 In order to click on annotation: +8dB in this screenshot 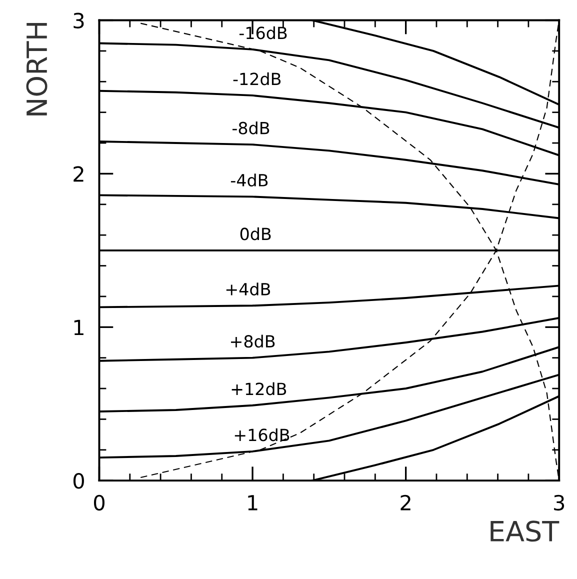, I will do `click(253, 341)`.